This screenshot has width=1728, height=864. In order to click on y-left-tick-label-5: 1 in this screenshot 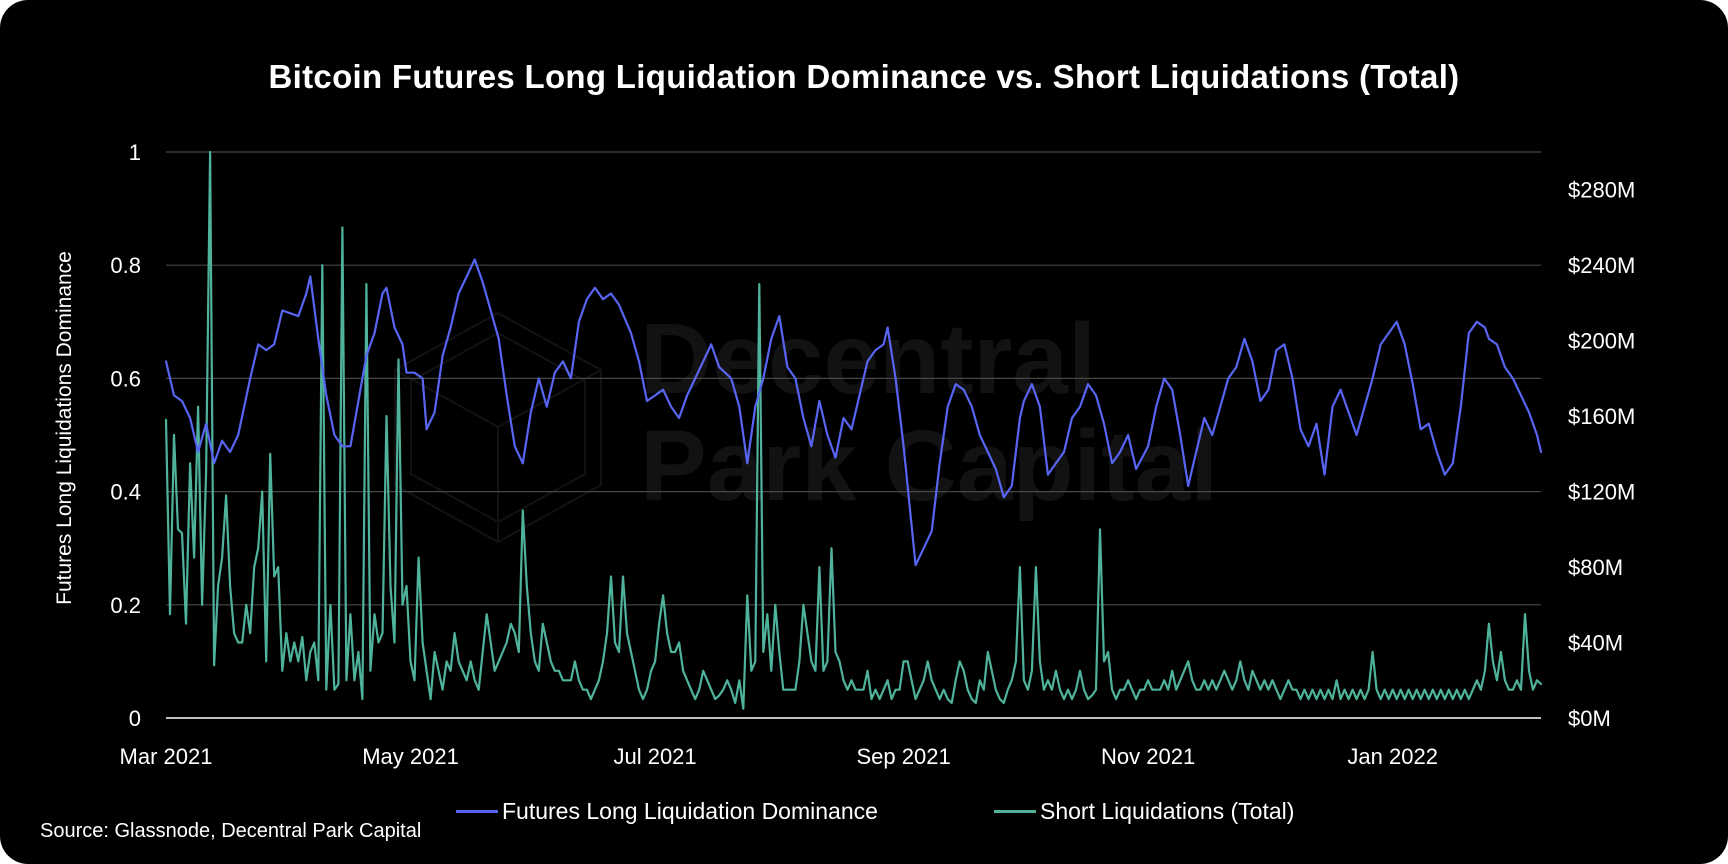, I will do `click(135, 152)`.